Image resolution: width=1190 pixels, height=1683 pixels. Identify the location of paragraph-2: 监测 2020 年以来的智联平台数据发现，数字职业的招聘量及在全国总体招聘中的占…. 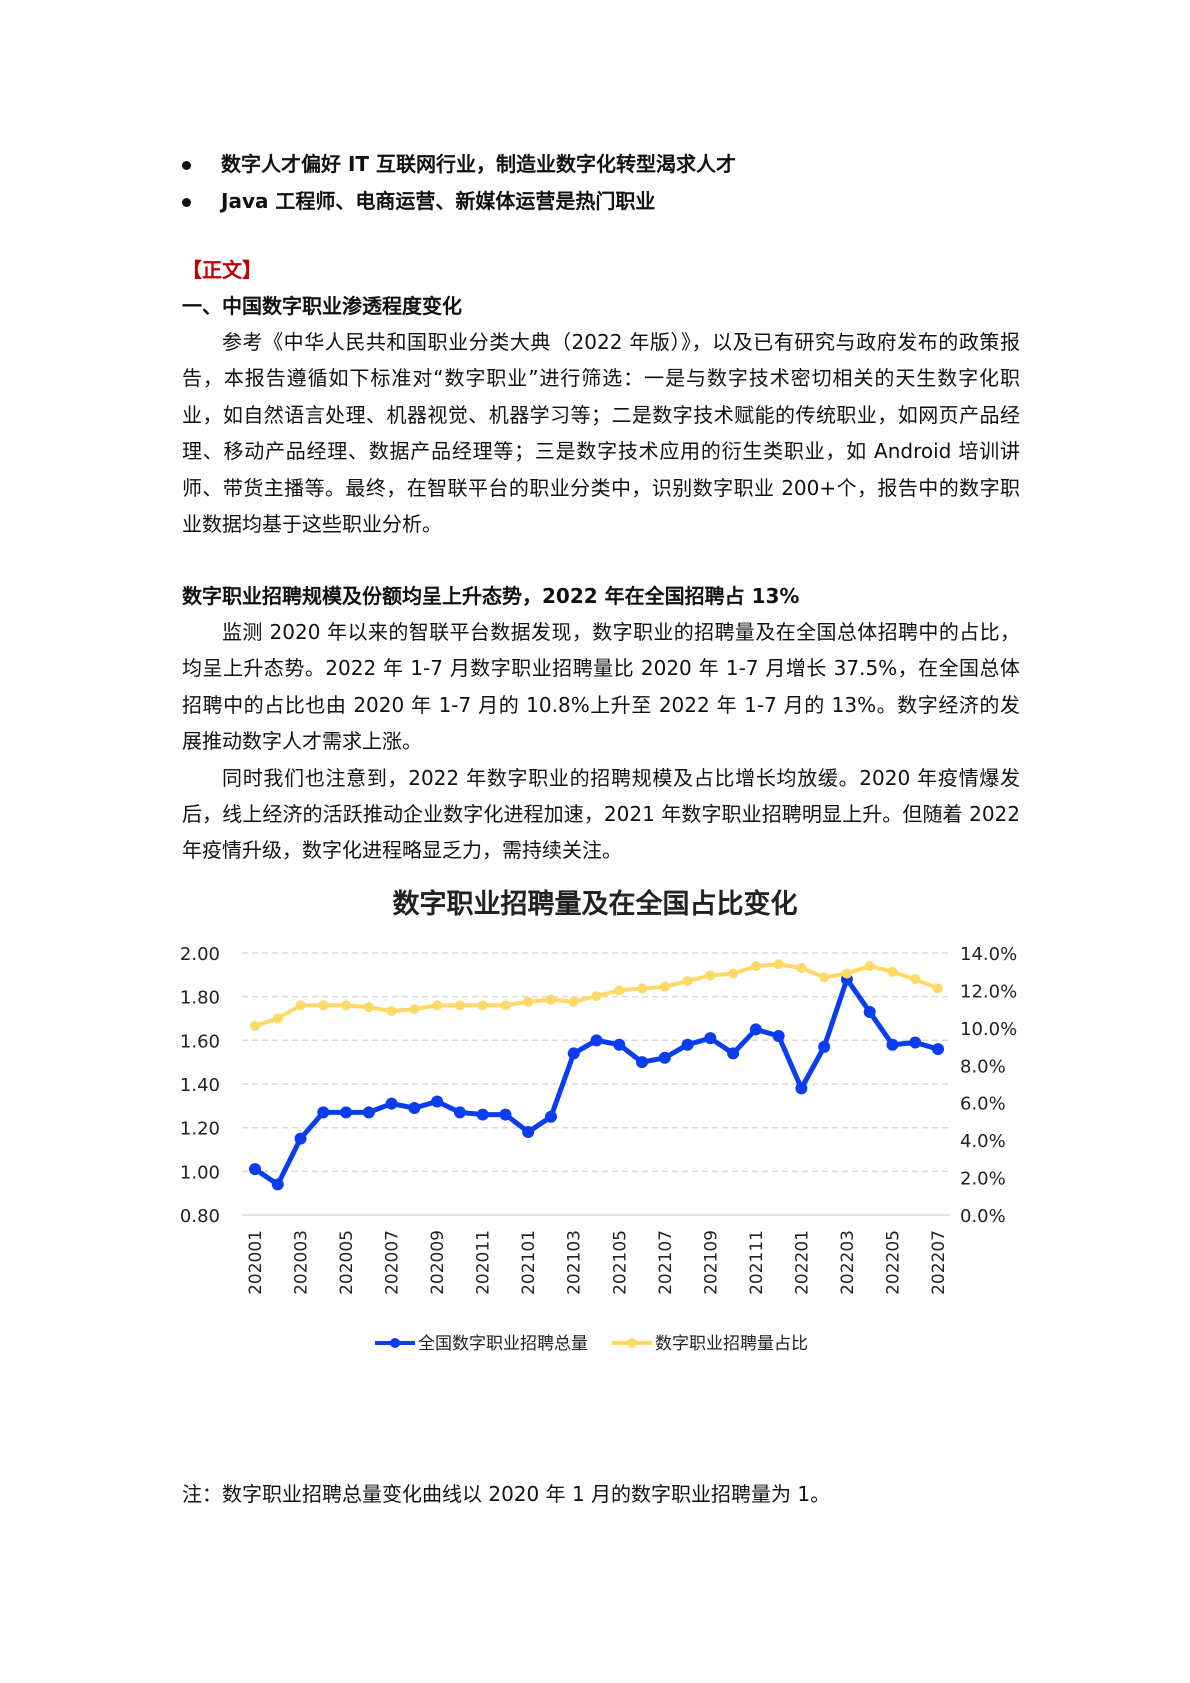
(601, 741).